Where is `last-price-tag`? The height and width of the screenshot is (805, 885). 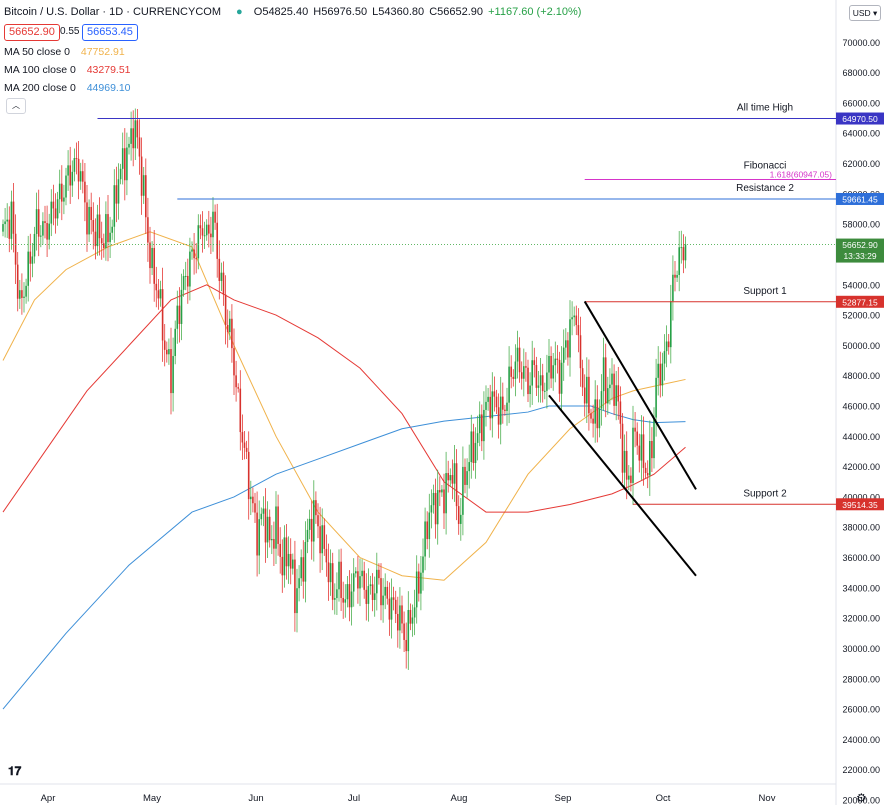
last-price-tag is located at coordinates (860, 250).